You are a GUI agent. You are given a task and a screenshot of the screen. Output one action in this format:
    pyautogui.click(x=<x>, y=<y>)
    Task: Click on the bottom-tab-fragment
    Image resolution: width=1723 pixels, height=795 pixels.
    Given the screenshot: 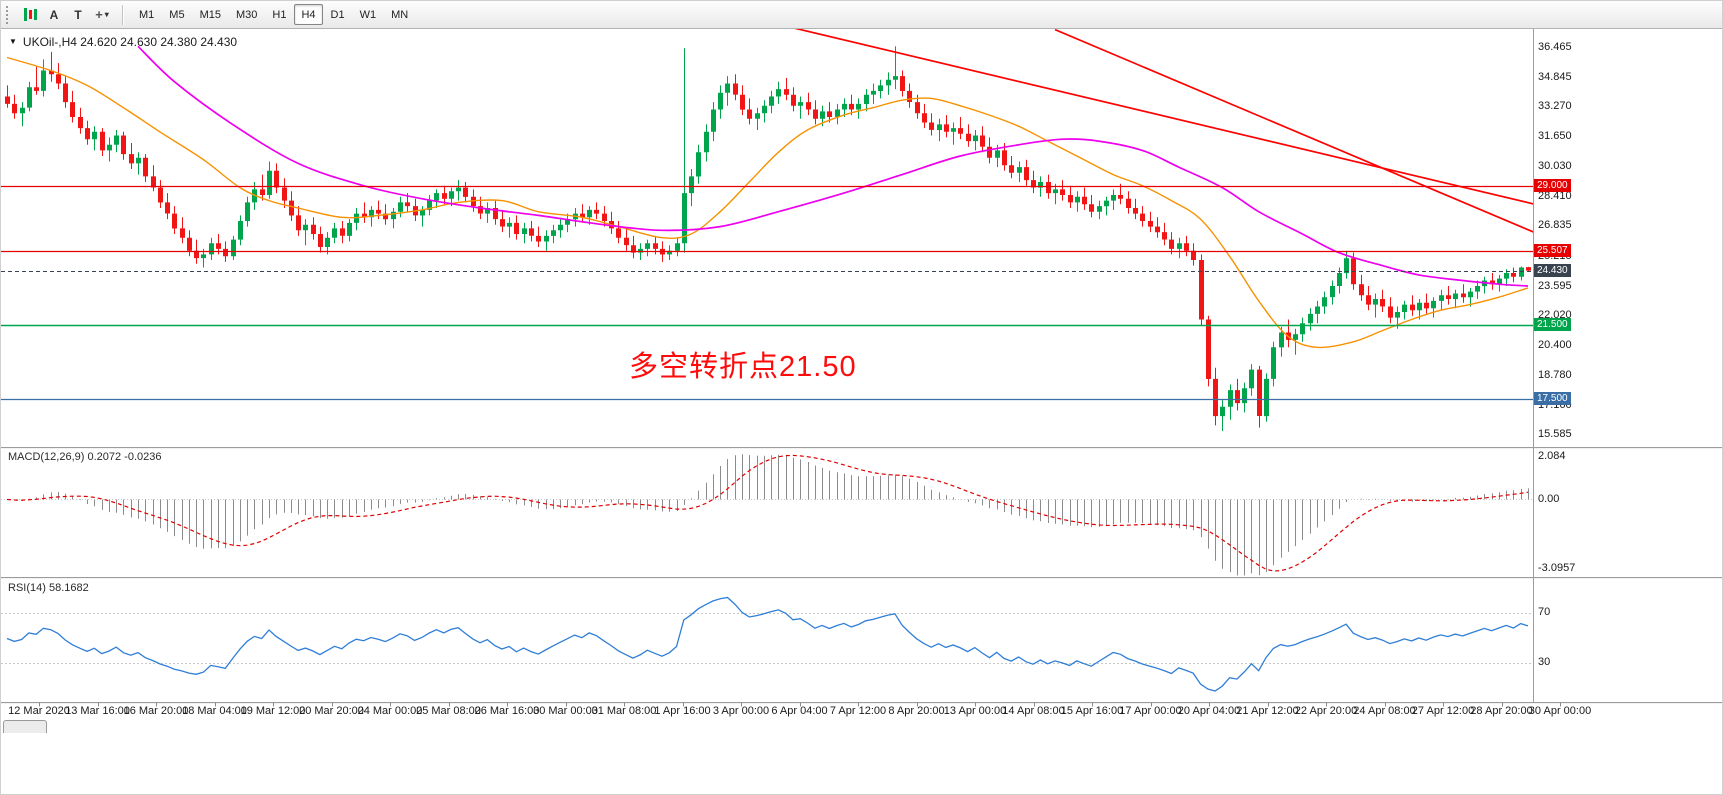 What is the action you would take?
    pyautogui.click(x=25, y=726)
    